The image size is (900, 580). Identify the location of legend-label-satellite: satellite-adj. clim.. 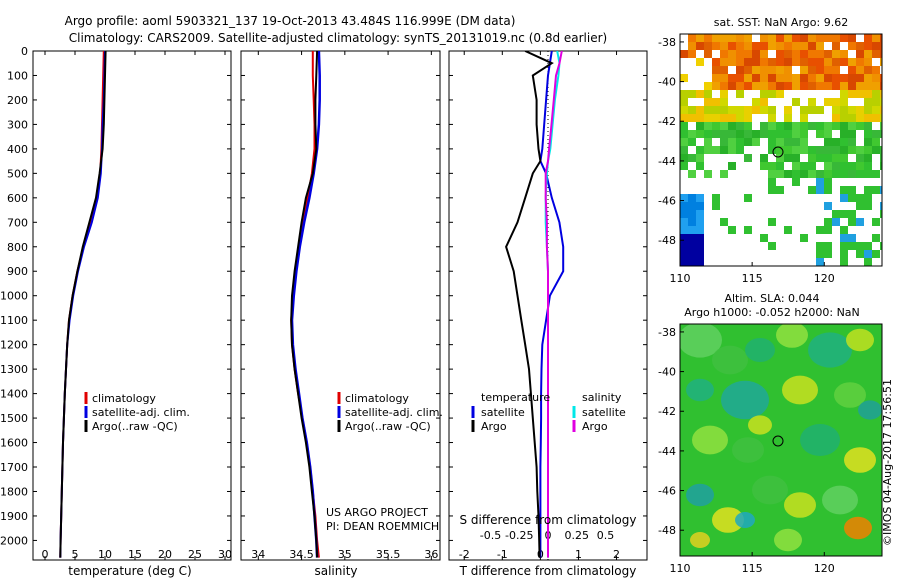
(141, 412).